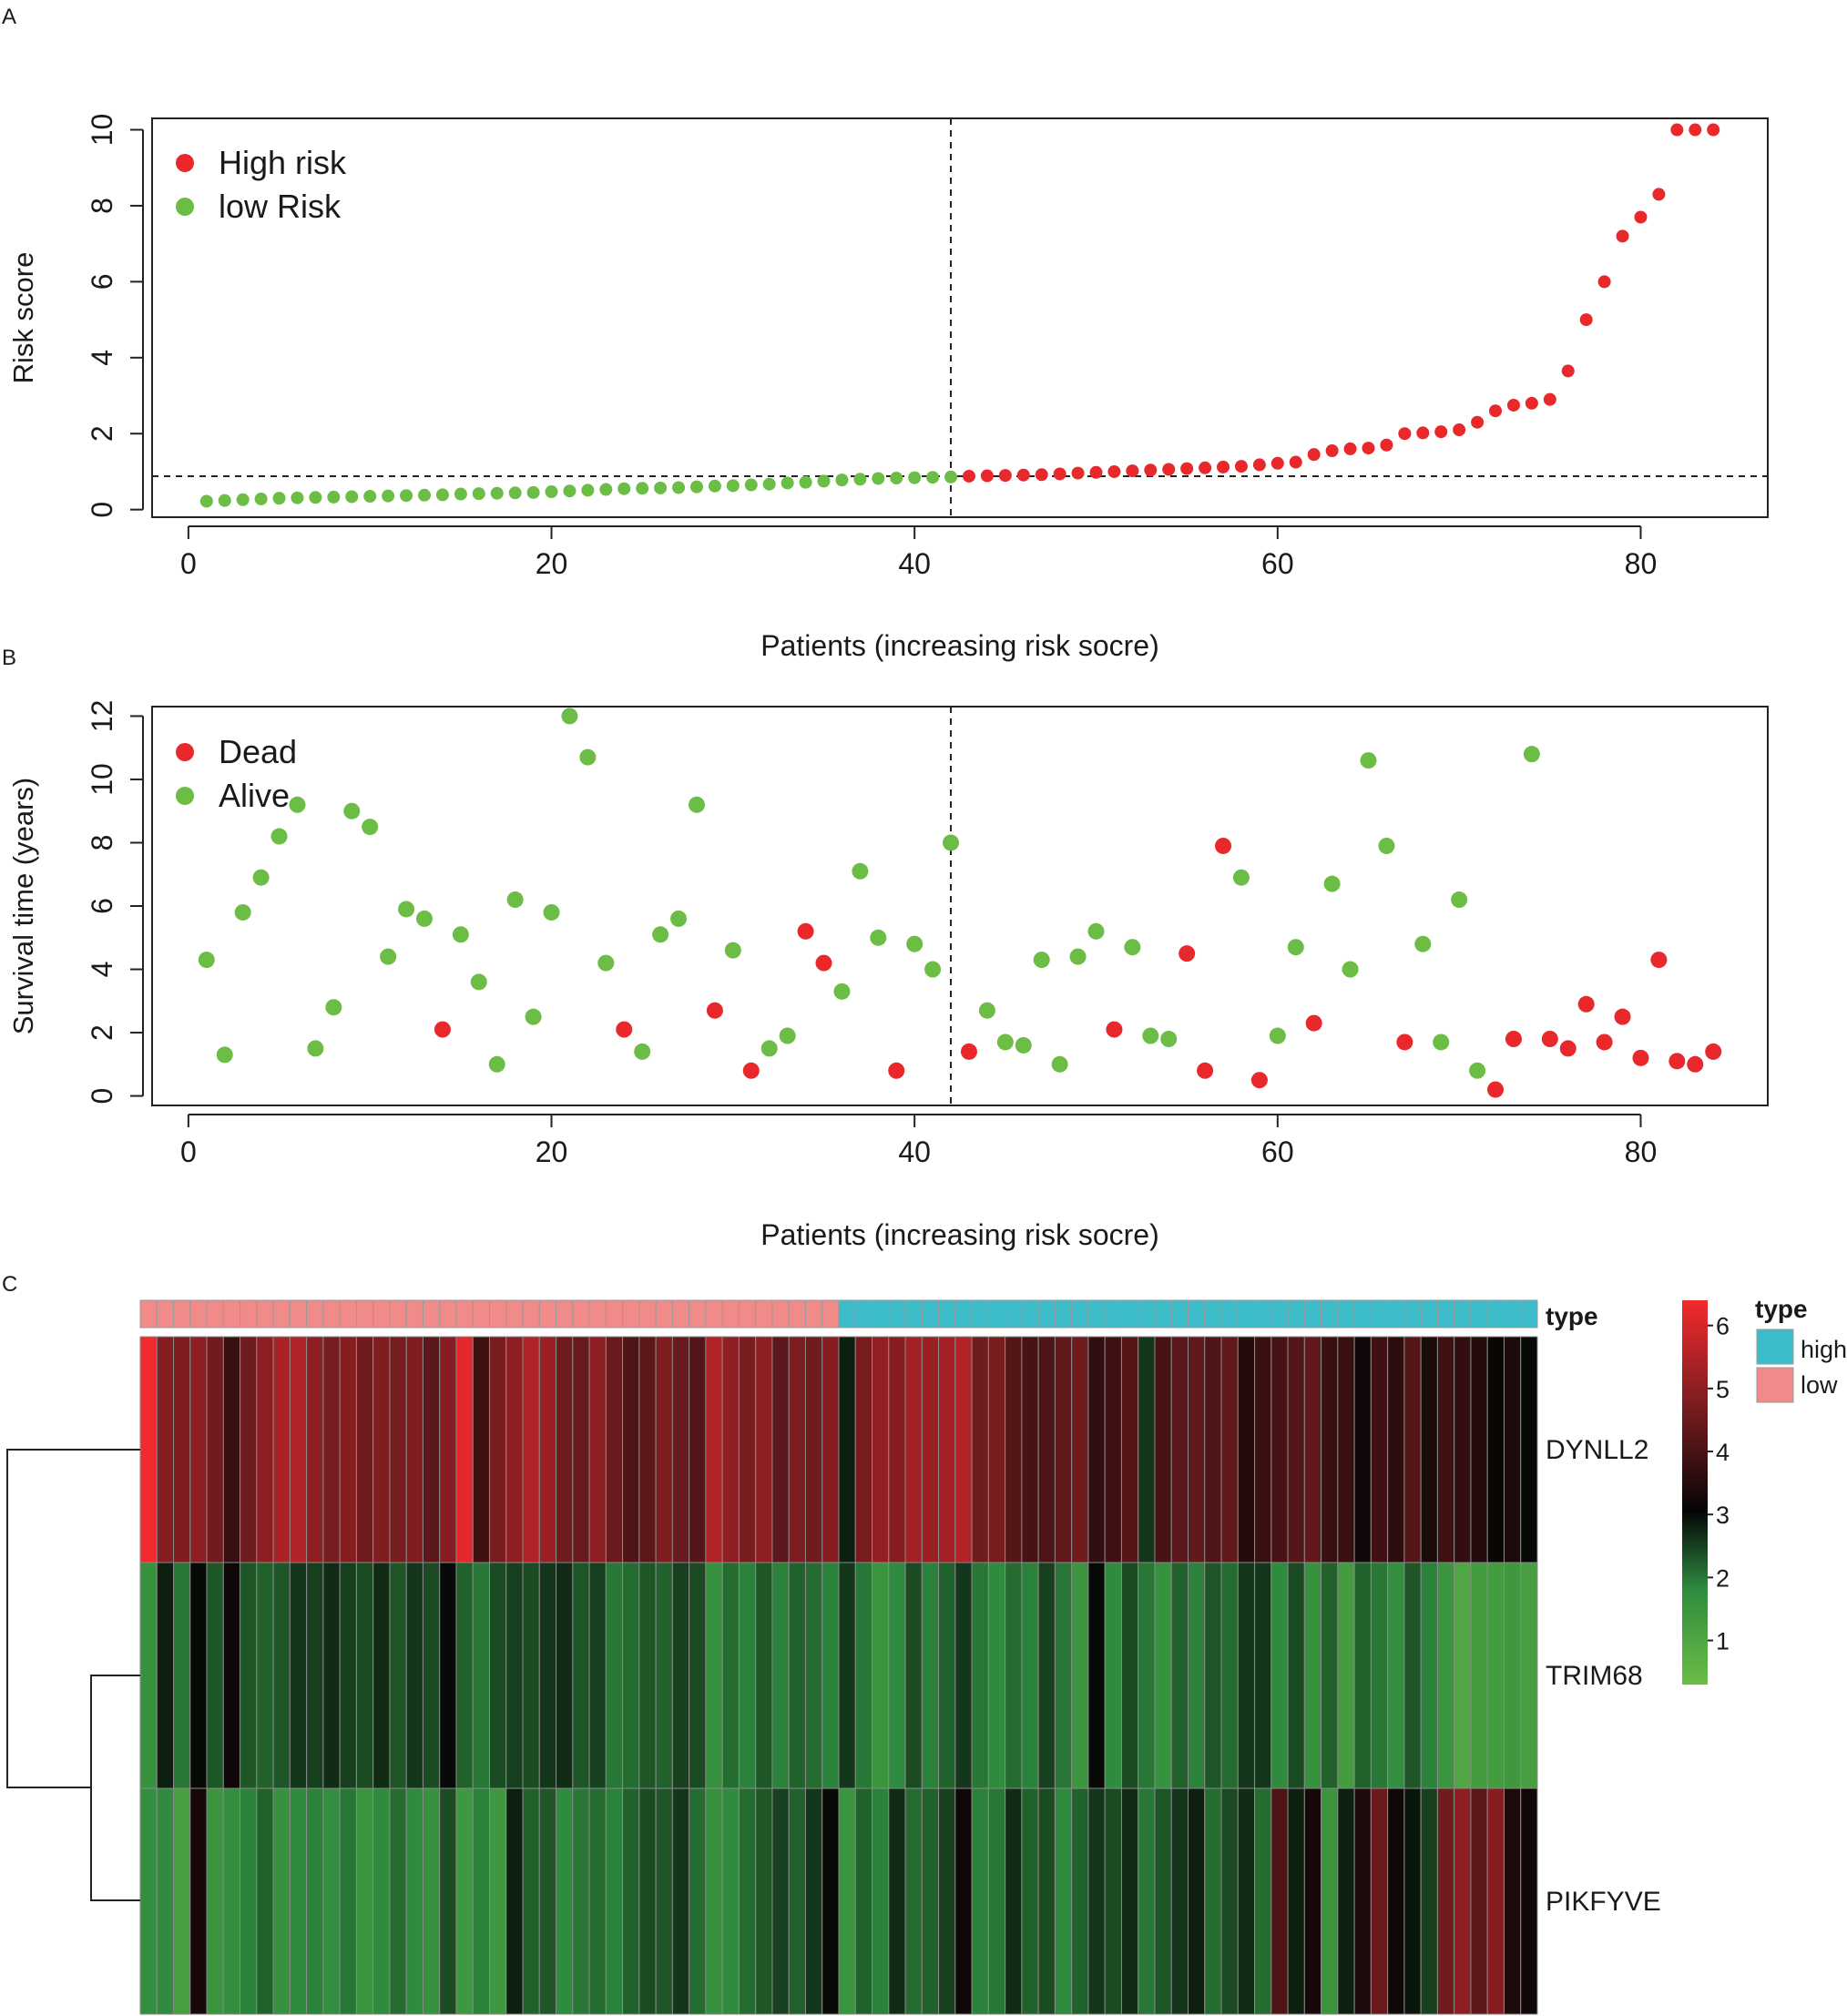 Image resolution: width=1847 pixels, height=2016 pixels. What do you see at coordinates (9, 1285) in the screenshot?
I see `panel-label-c: C` at bounding box center [9, 1285].